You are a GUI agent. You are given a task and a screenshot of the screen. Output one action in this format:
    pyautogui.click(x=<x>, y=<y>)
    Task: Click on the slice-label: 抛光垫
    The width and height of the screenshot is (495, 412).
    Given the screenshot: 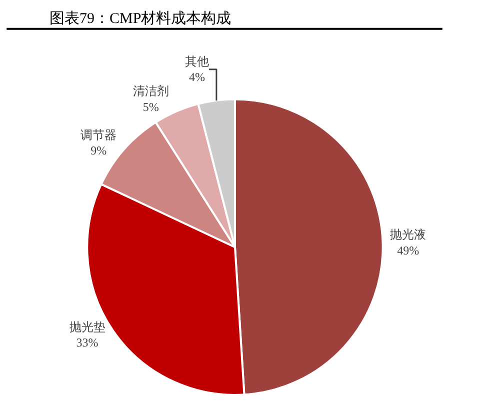 What is the action you would take?
    pyautogui.click(x=87, y=327)
    